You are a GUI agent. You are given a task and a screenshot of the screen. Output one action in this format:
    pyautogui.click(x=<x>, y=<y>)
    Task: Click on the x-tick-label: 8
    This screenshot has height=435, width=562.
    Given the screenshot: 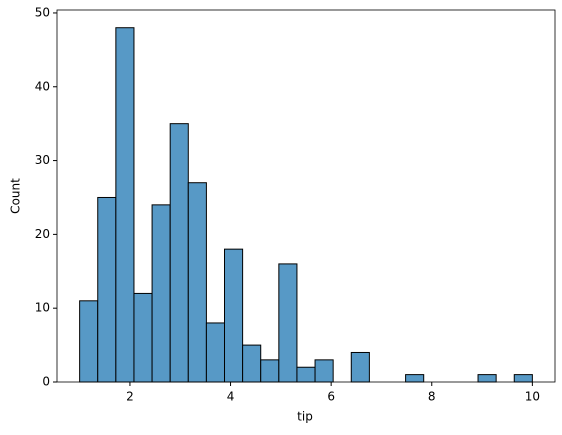 What is the action you would take?
    pyautogui.click(x=432, y=397)
    